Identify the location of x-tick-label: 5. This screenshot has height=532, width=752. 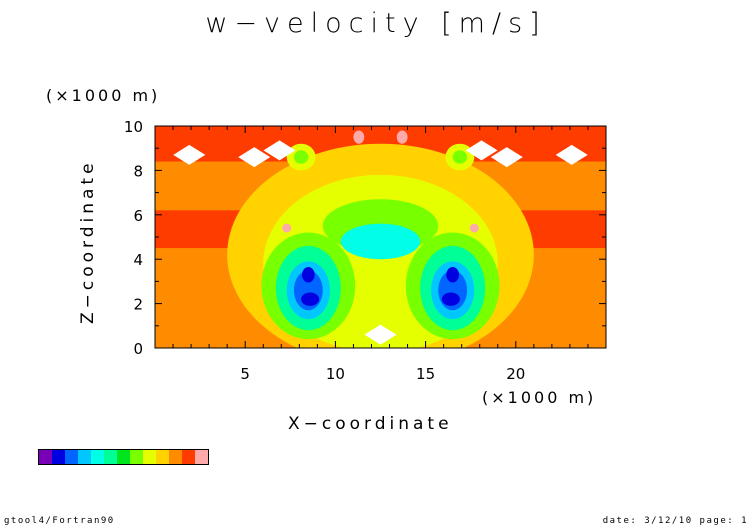
(245, 374).